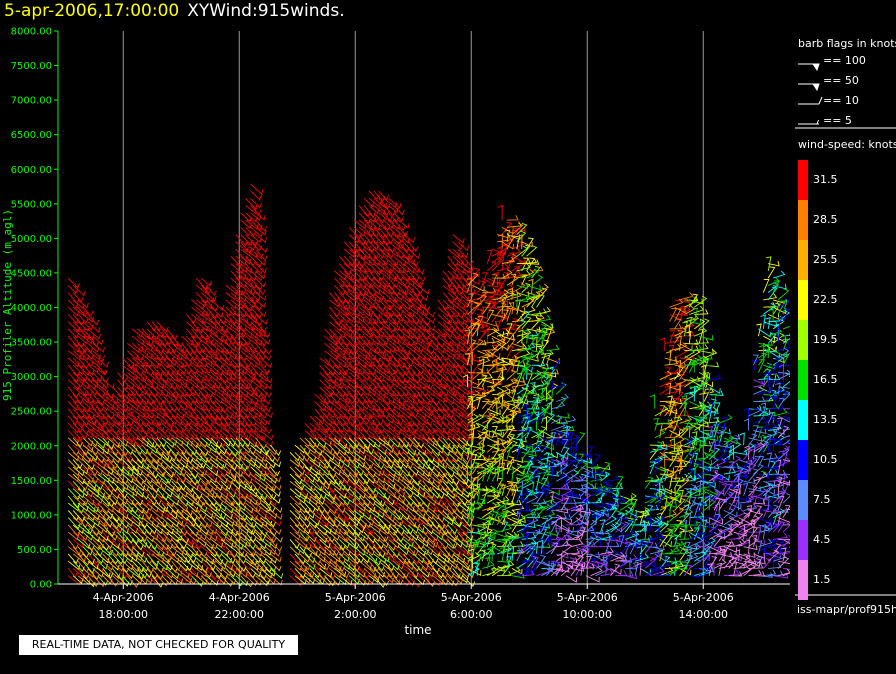  I want to click on speed-legend-label: 1.5, so click(822, 579).